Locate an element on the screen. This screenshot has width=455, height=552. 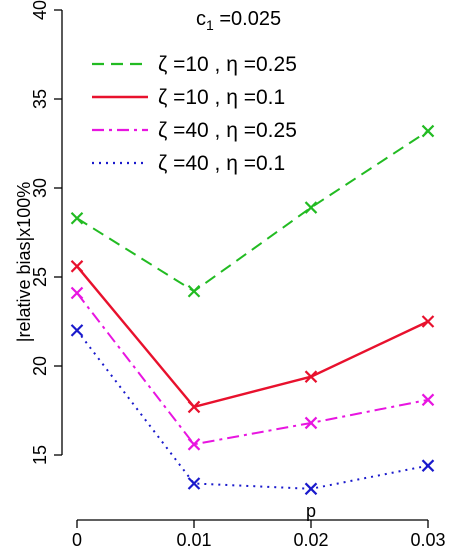
title-subscript: 1 is located at coordinates (210, 25).